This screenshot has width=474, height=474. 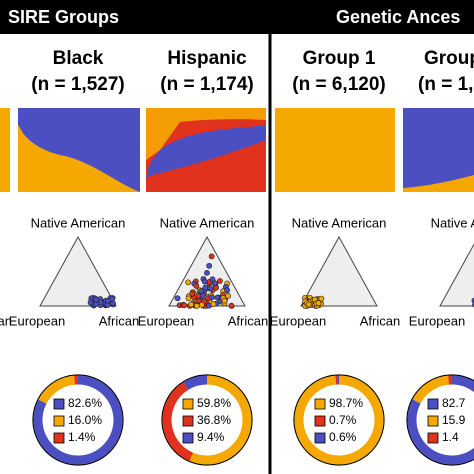 I want to click on header-bar, so click(x=237, y=17).